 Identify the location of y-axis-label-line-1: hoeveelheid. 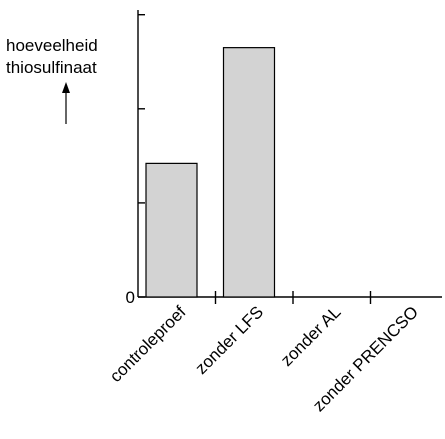
(52, 45).